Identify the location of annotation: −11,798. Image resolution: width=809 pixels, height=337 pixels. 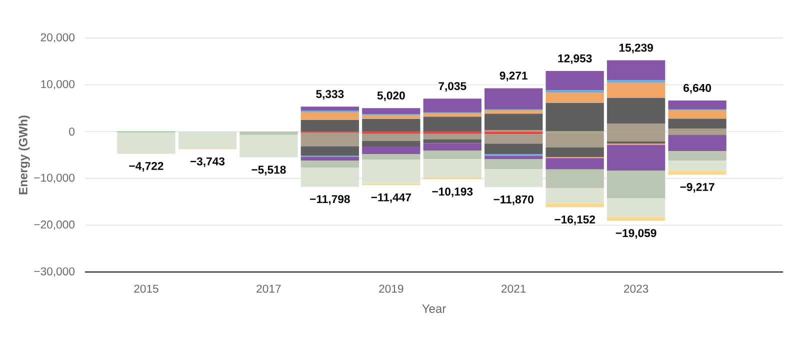
(330, 200).